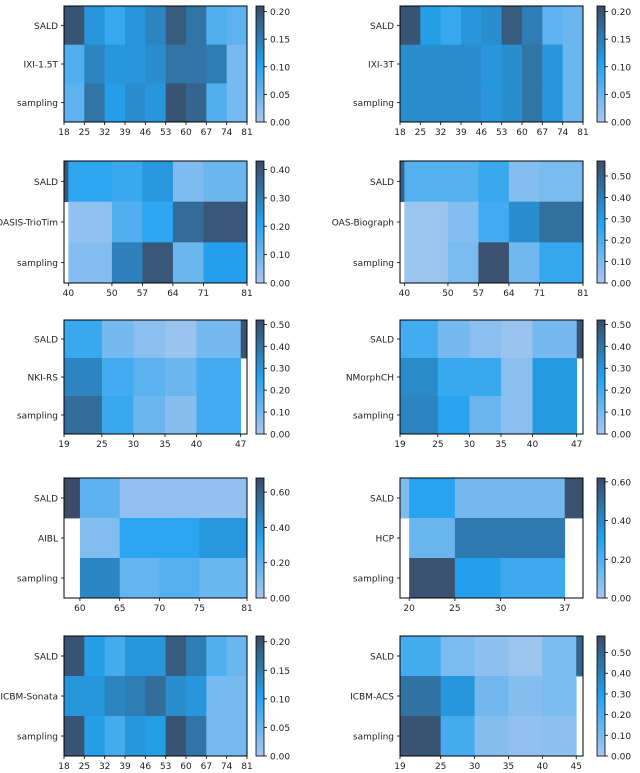 The image size is (640, 773). What do you see at coordinates (382, 500) in the screenshot?
I see `row-label: SALD` at bounding box center [382, 500].